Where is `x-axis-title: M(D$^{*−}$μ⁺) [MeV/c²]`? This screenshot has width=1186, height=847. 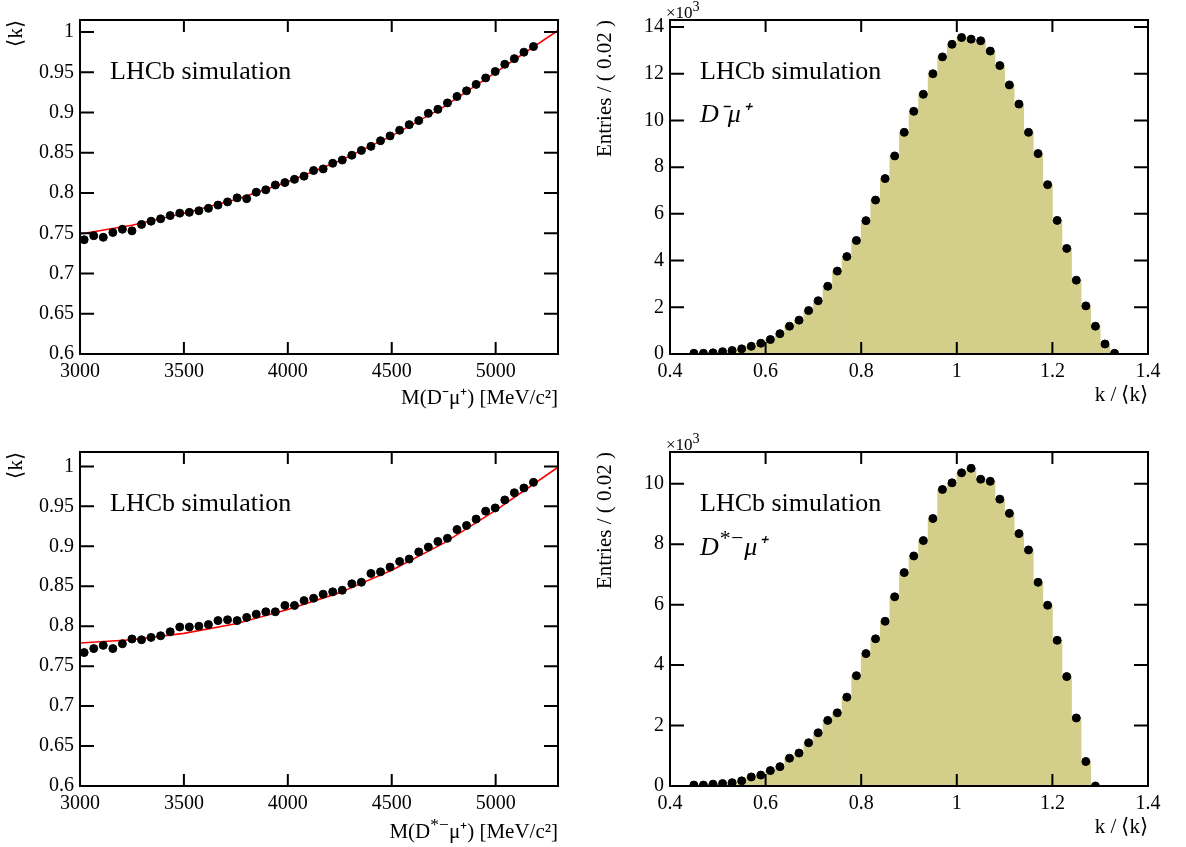
x-axis-title: M(D$^{*−}$μ⁺) [MeV/c²] is located at coordinates (473, 829).